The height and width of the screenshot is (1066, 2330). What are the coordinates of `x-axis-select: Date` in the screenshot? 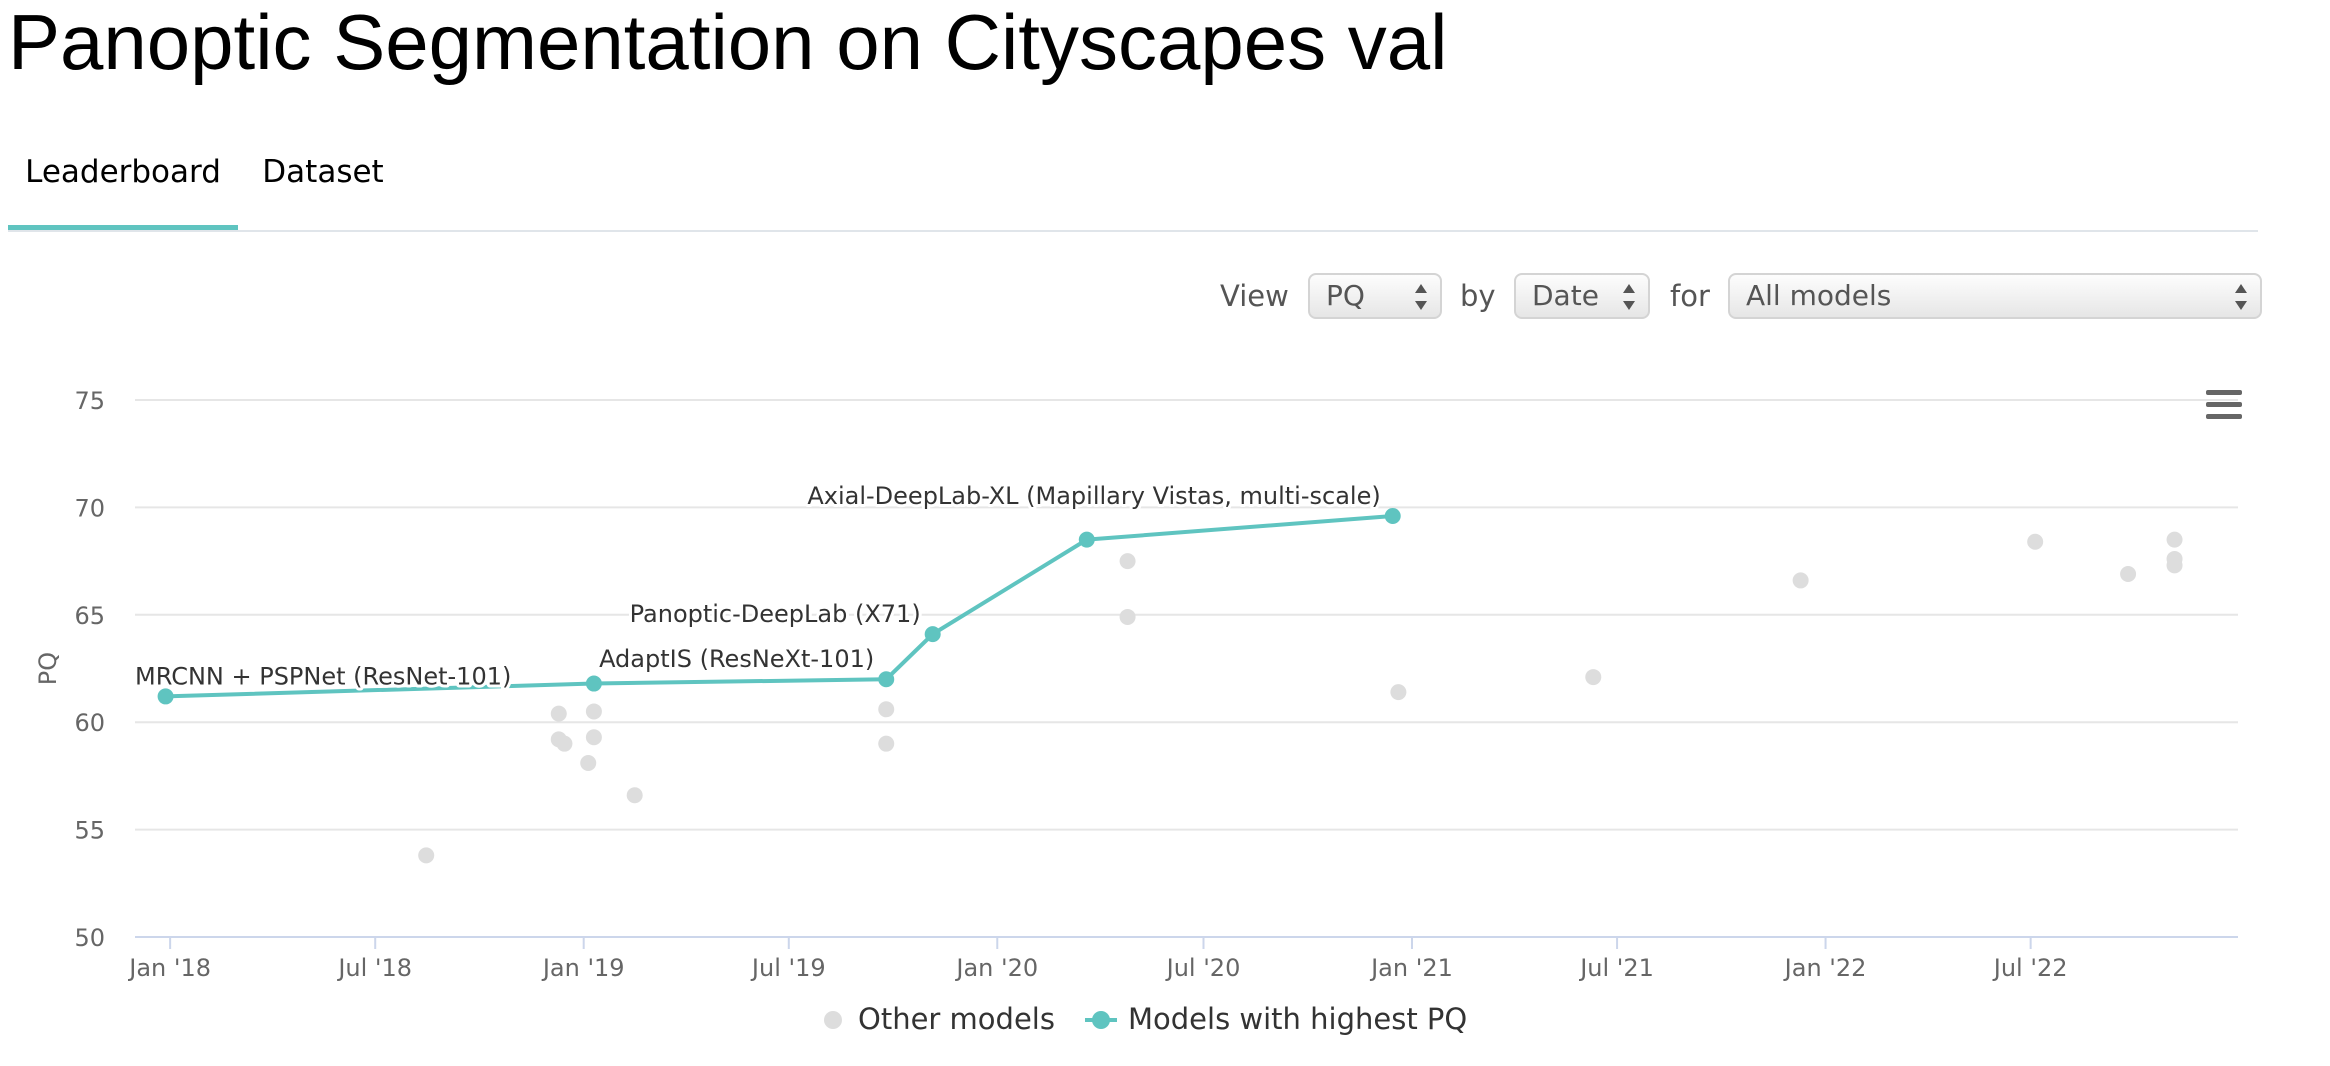 It's located at (1582, 296).